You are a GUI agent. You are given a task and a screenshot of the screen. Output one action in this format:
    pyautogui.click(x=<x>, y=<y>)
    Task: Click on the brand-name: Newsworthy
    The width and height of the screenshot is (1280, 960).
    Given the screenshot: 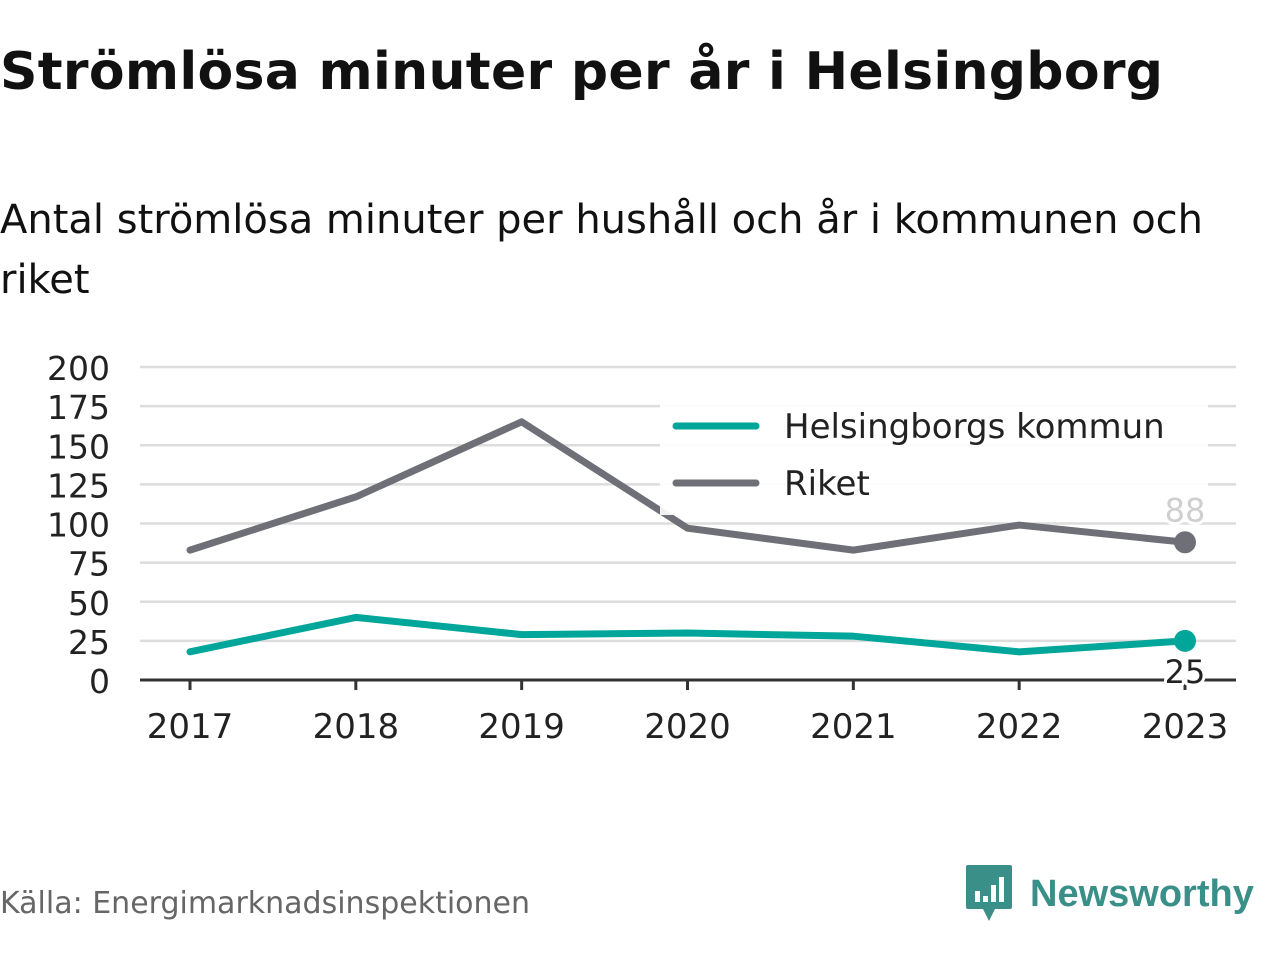 What is the action you would take?
    pyautogui.click(x=1142, y=893)
    